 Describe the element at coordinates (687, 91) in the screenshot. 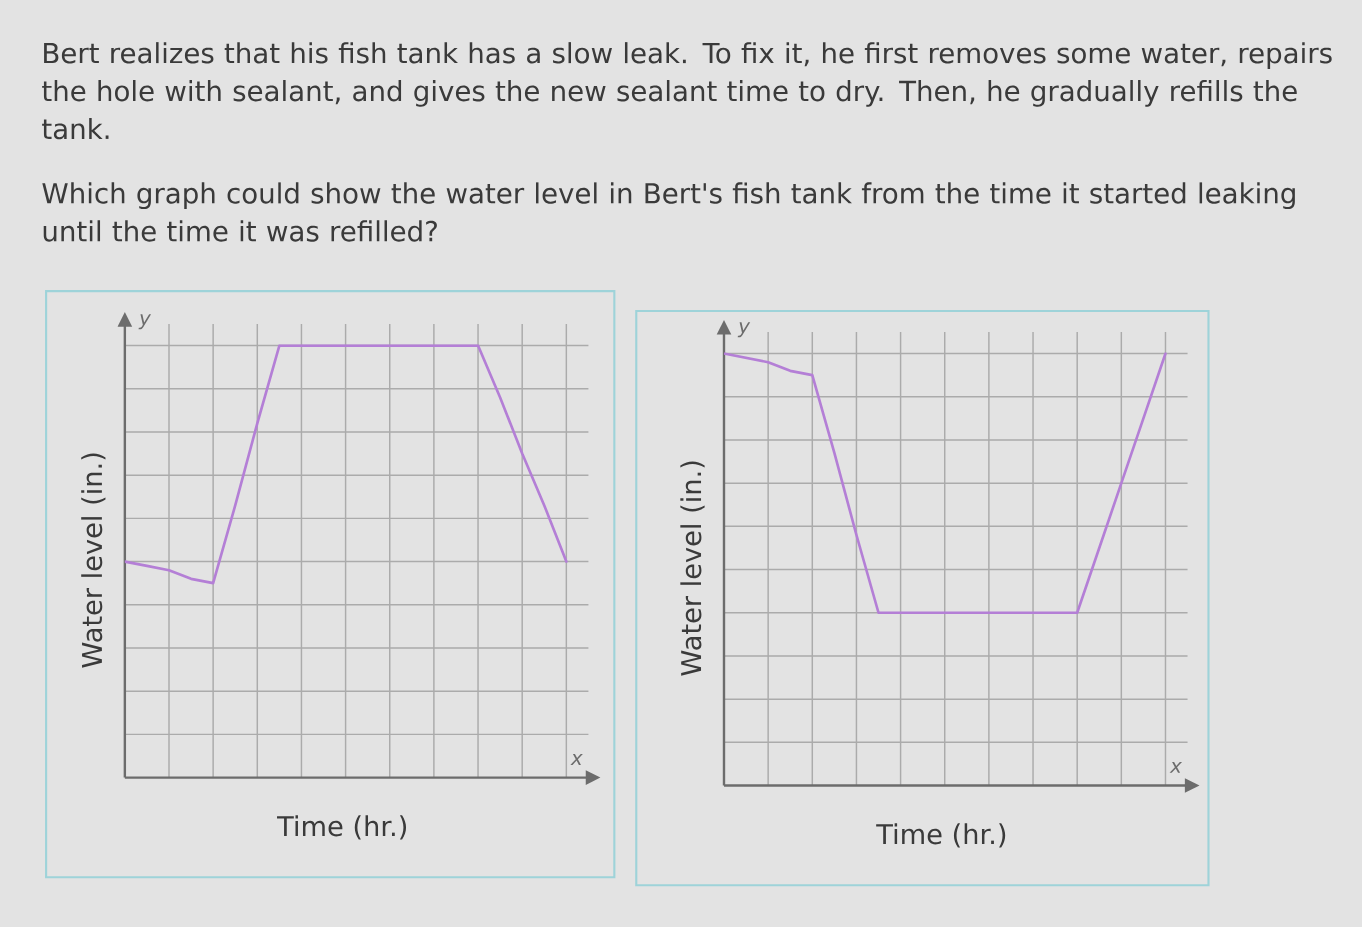

I see `text: Bert realizes that his fish tank has a slow leak. To fix it, he first removes some water, repairs the hole with sealant, and gives the new sealant time to dry. Then, he gradually refills the tank.` at that location.